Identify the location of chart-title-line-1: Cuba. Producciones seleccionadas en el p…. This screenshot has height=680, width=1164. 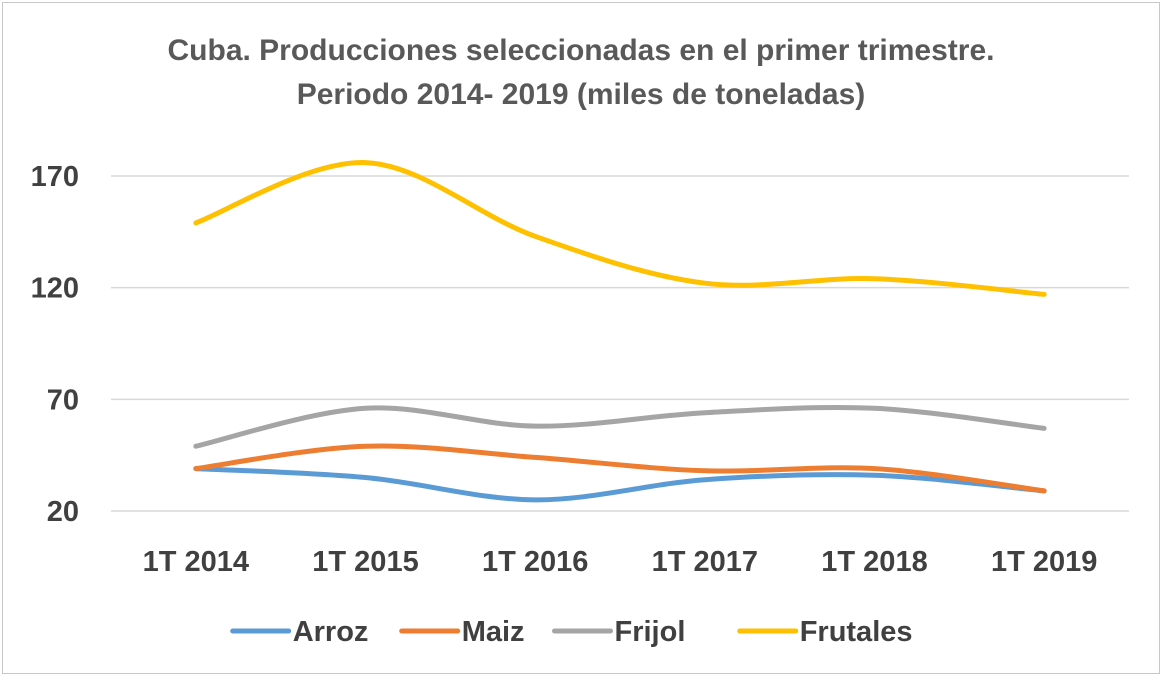
(581, 50).